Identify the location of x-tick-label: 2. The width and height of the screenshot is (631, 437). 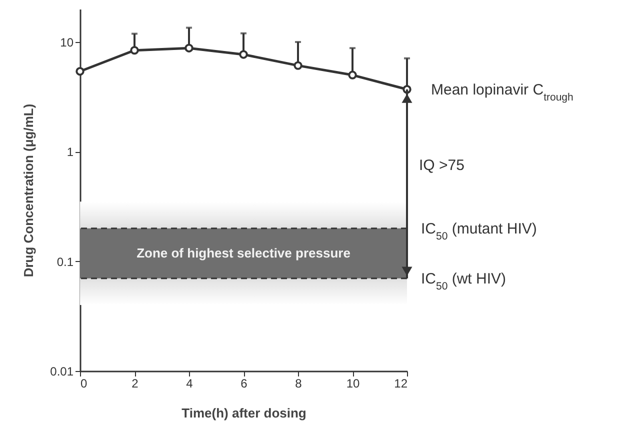
(135, 383).